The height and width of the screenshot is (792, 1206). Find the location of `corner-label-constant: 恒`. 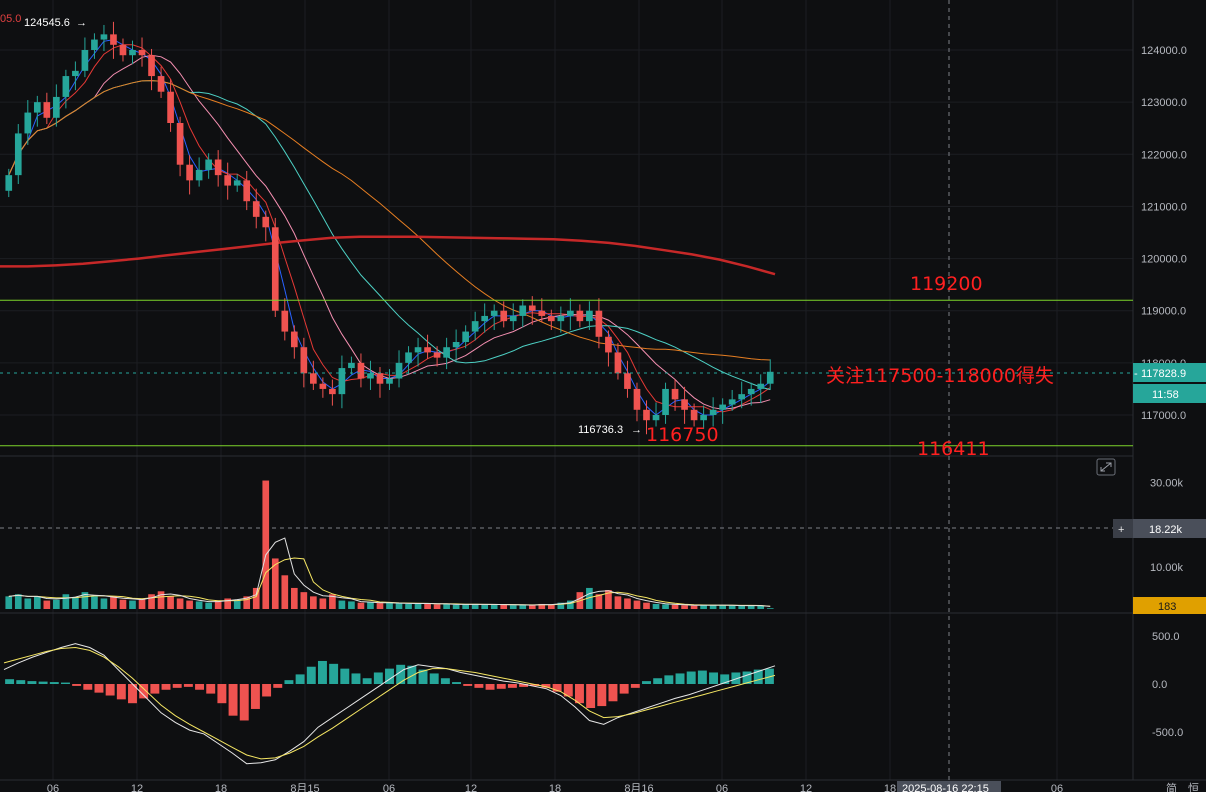

corner-label-constant: 恒 is located at coordinates (1193, 787).